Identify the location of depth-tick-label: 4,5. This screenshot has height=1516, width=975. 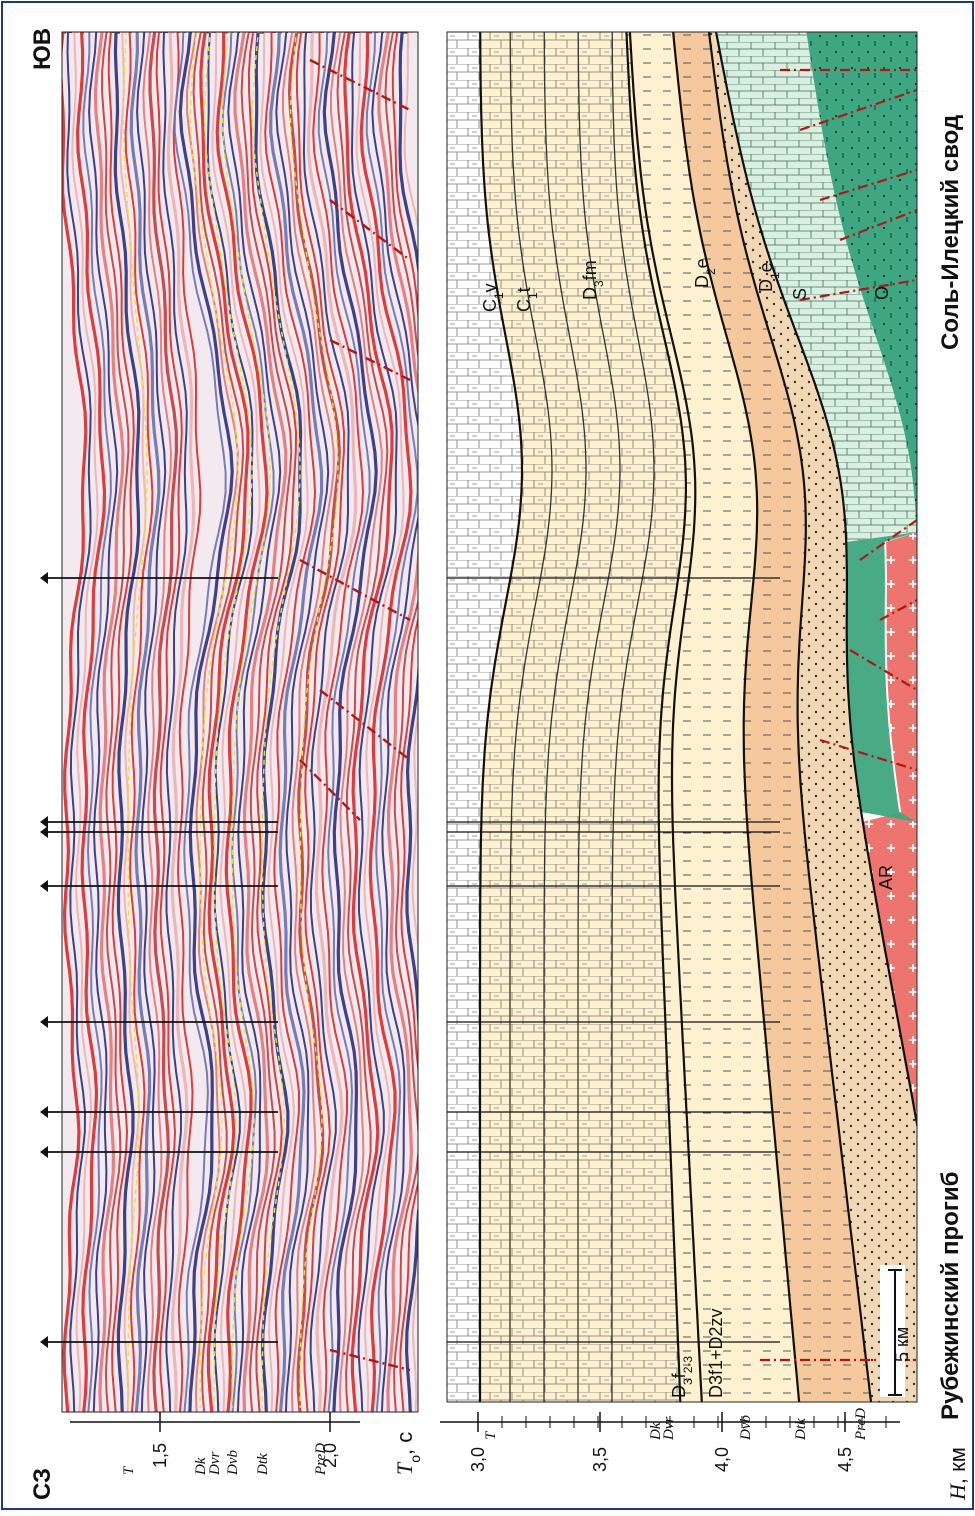
(845, 1459).